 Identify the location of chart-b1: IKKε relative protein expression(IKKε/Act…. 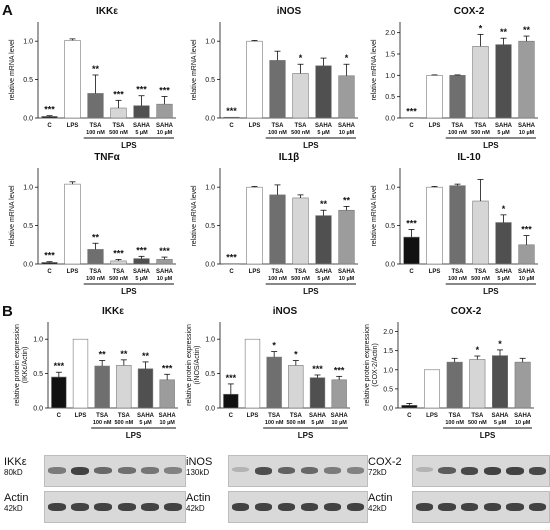
(96, 373).